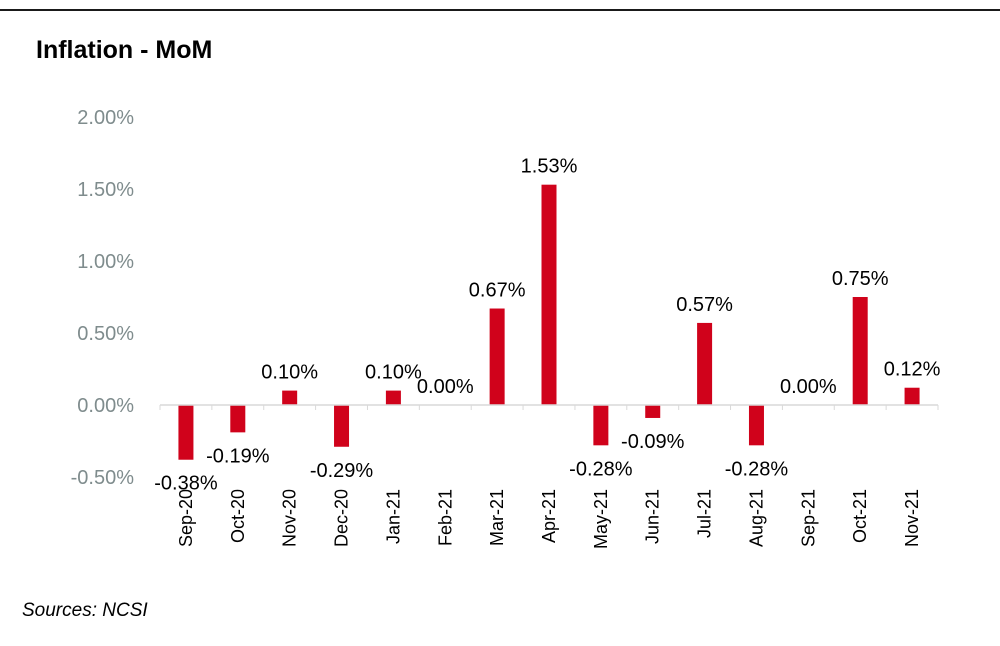 This screenshot has height=646, width=1000. Describe the element at coordinates (705, 513) in the screenshot. I see `x-tick-label: Jul-21` at that location.